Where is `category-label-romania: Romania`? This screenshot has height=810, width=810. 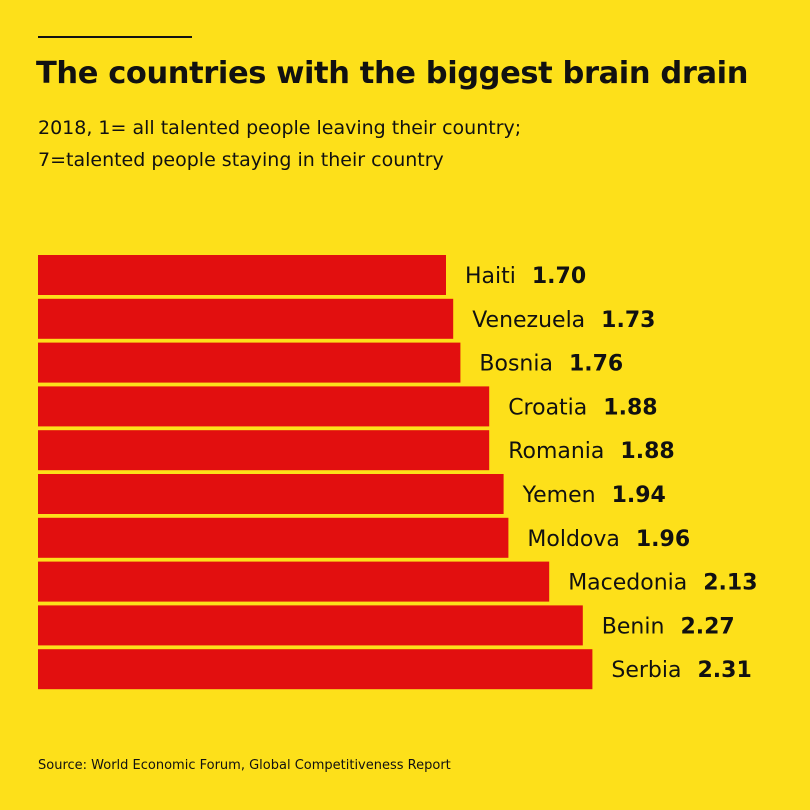
category-label-romania: Romania is located at coordinates (556, 451).